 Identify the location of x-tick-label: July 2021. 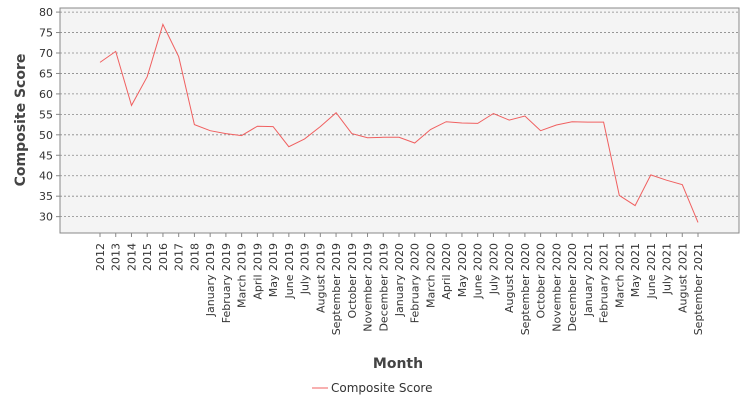
(667, 269).